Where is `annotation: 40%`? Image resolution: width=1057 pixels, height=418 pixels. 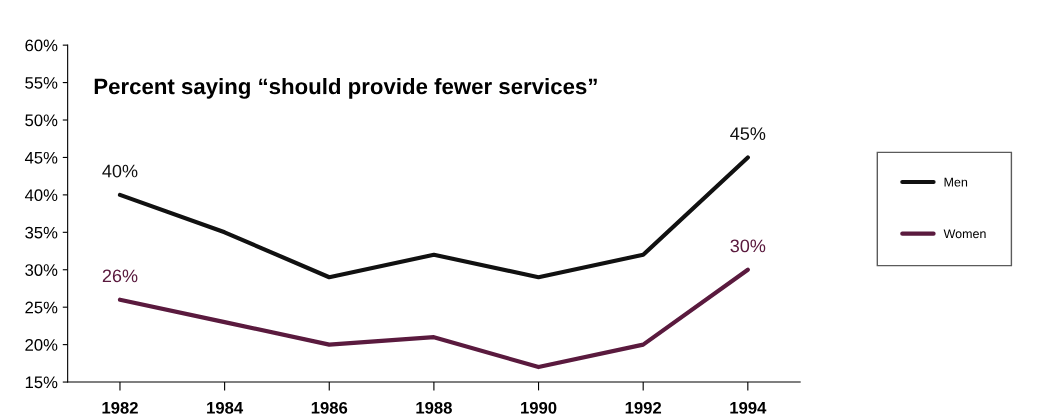 annotation: 40% is located at coordinates (120, 171).